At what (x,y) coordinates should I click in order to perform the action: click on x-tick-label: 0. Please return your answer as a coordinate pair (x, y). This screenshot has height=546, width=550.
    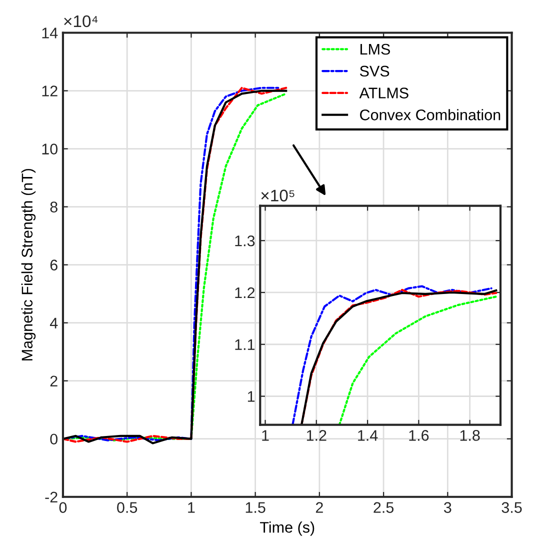
    Looking at the image, I should click on (63, 507).